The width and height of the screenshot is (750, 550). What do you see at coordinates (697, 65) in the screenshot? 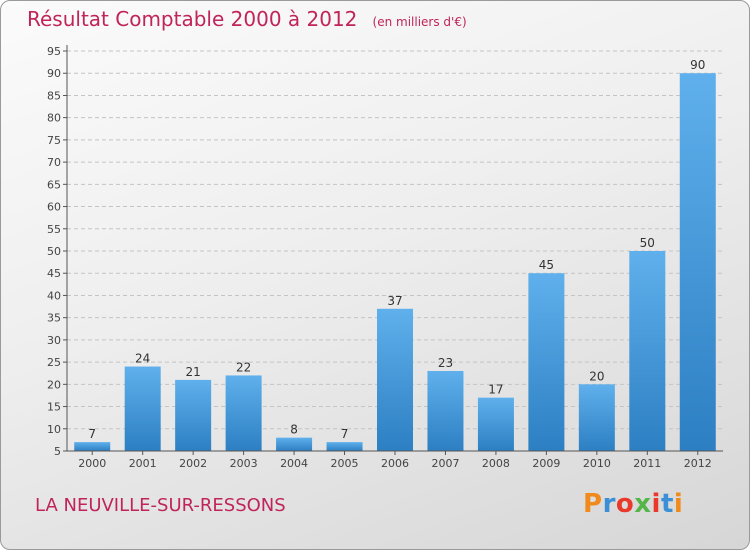
I see `data-label-2012: 90` at bounding box center [697, 65].